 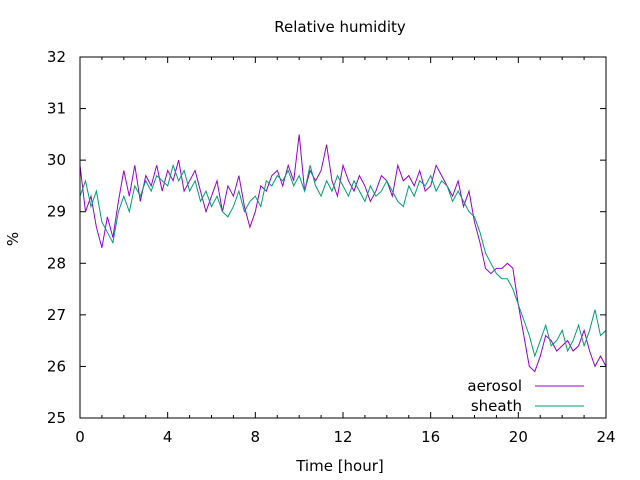 I want to click on x-tick-label: 0, so click(x=80, y=437).